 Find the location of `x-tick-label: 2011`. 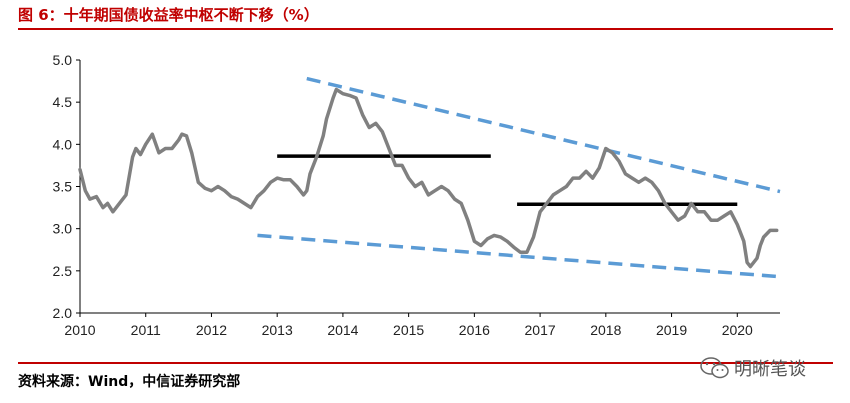

x-tick-label: 2011 is located at coordinates (146, 330).